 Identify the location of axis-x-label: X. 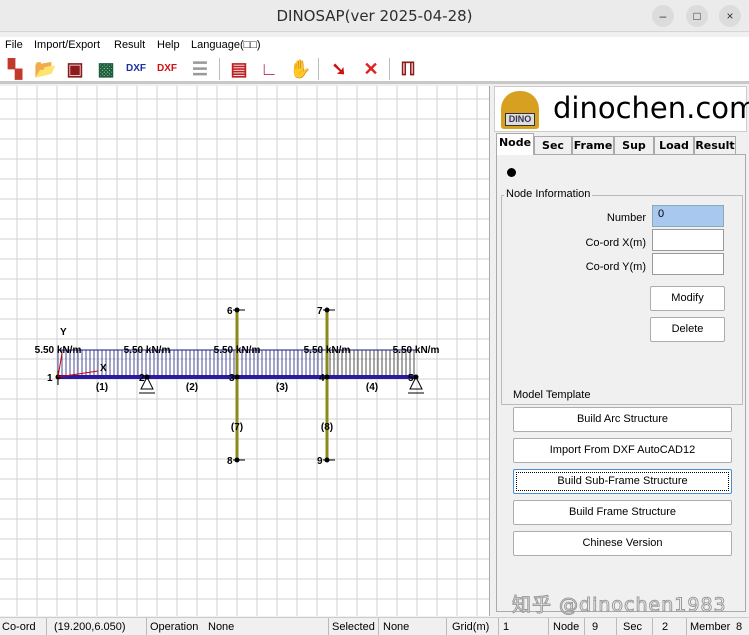
(103, 368).